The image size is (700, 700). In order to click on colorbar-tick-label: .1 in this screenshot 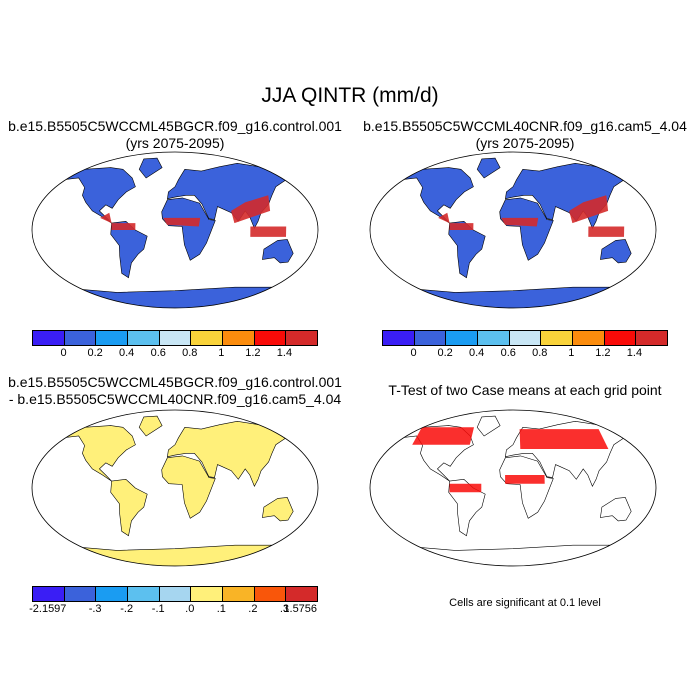, I will do `click(221, 609)`.